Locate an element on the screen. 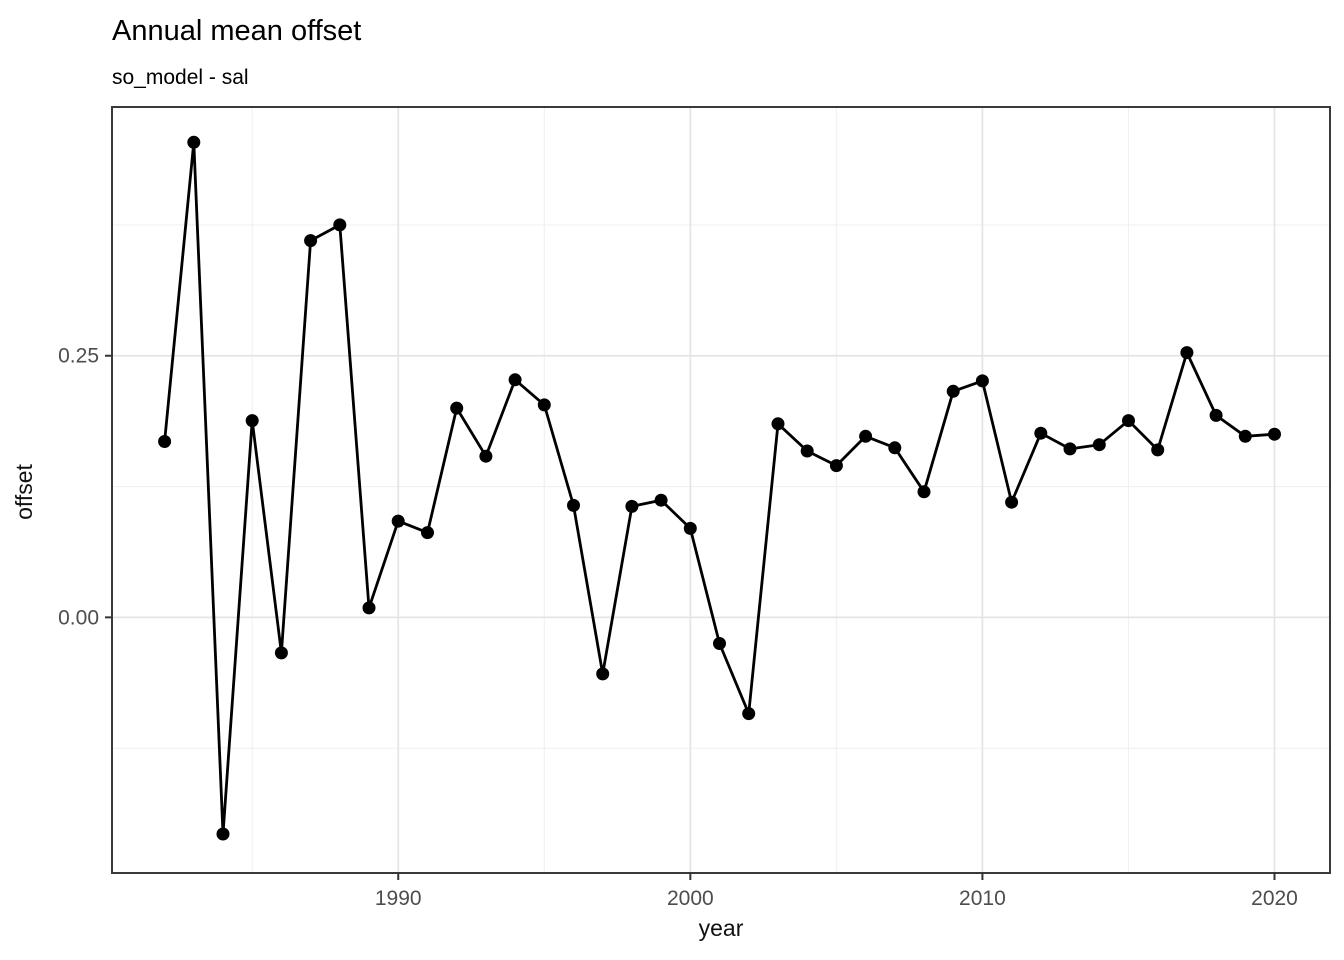 Image resolution: width=1344 pixels, height=960 pixels. x-tick-label: 2010 is located at coordinates (982, 898).